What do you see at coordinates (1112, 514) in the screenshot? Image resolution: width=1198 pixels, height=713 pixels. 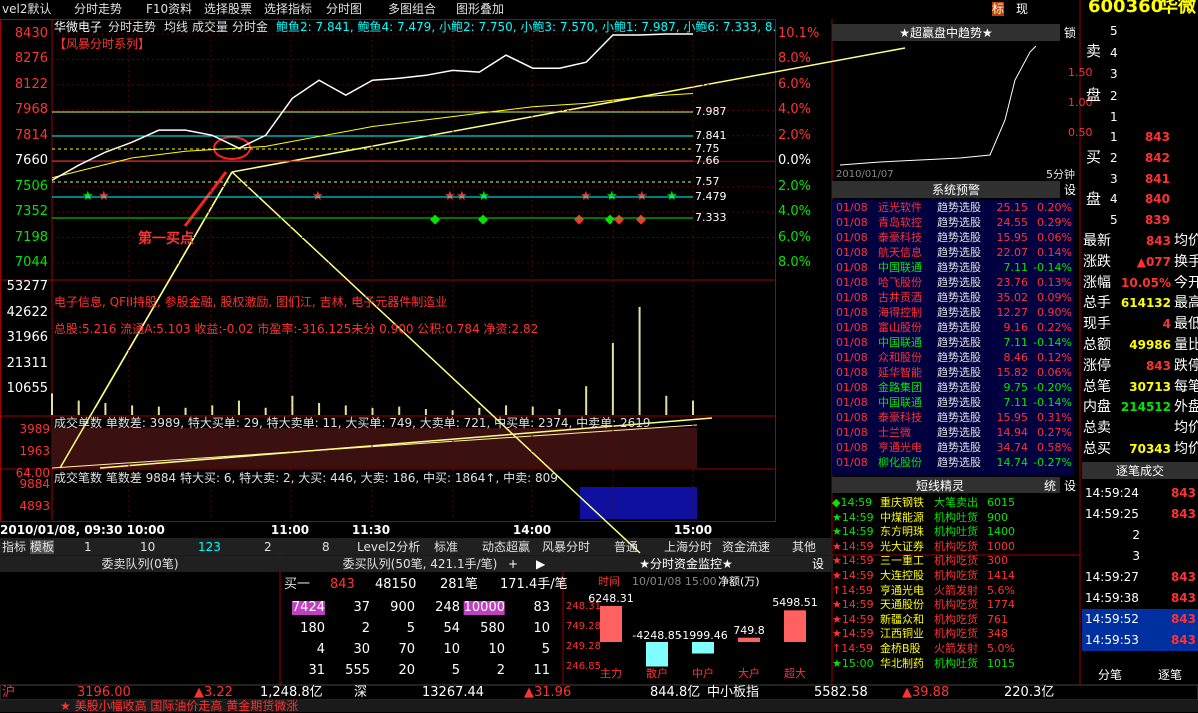 I see `trade-time: 14:59:25` at bounding box center [1112, 514].